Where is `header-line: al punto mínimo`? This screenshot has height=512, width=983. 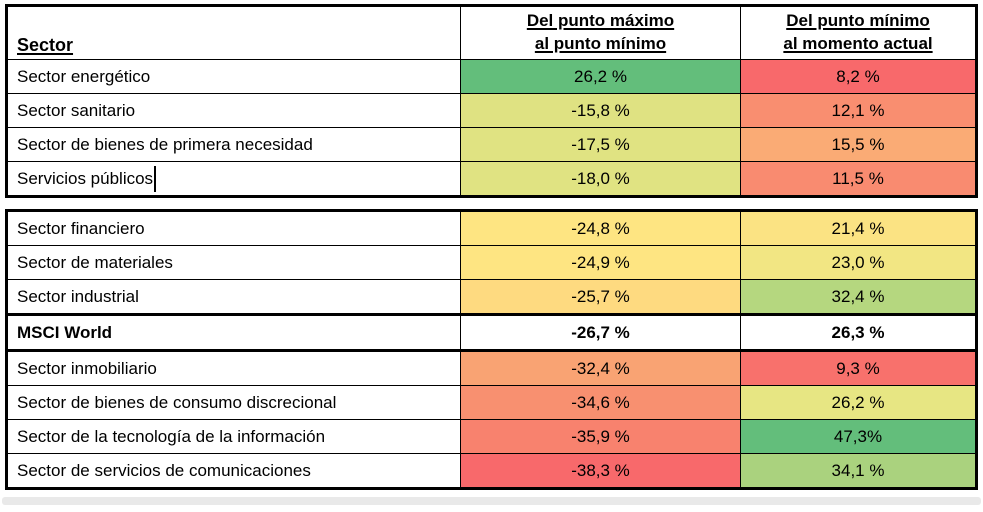
header-line: al punto mínimo is located at coordinates (600, 43).